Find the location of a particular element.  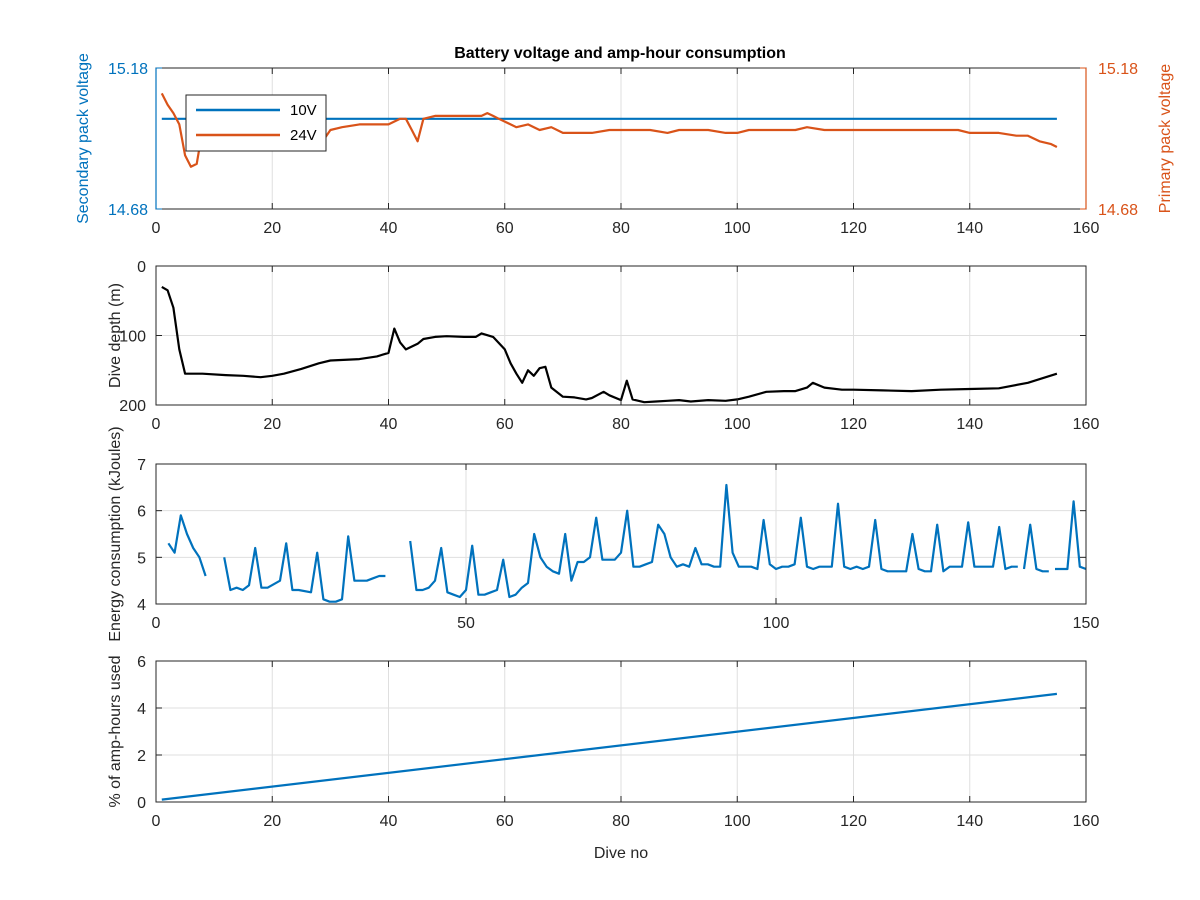

y-axis-label: Dive depth (m) is located at coordinates (115, 335).